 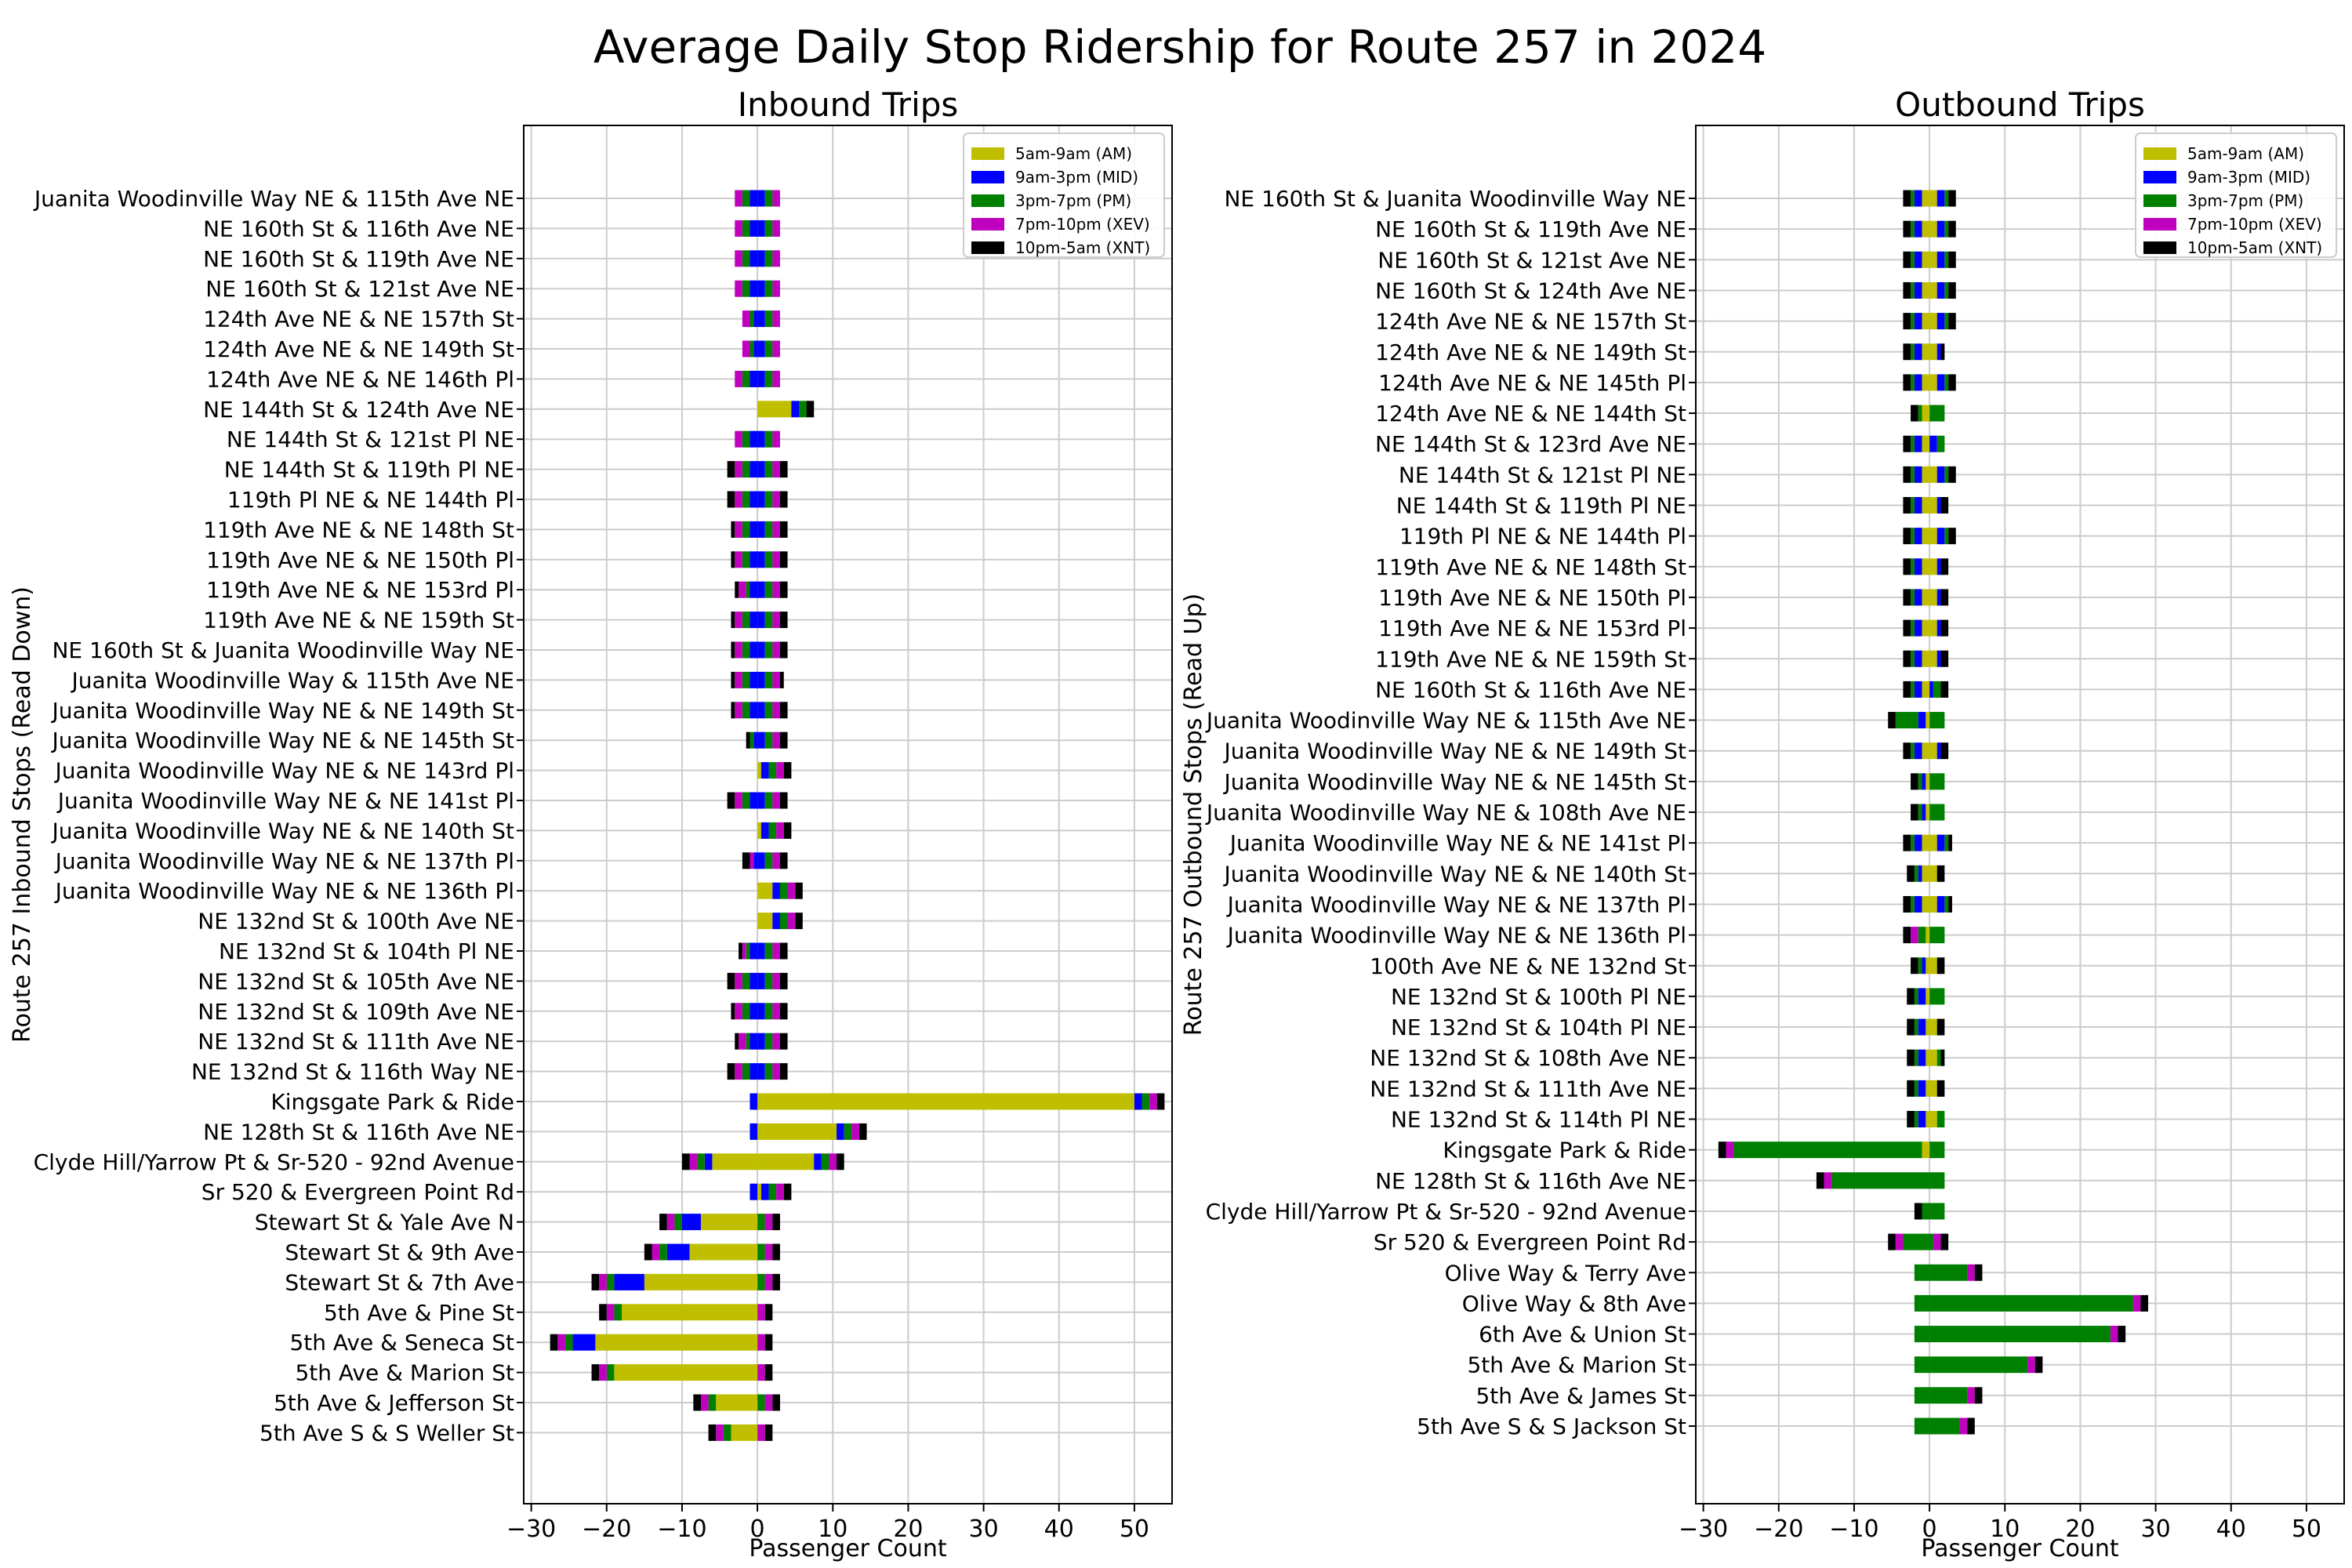 I want to click on stop-label: NE 144th St & 119th Pl NE, so click(x=369, y=470).